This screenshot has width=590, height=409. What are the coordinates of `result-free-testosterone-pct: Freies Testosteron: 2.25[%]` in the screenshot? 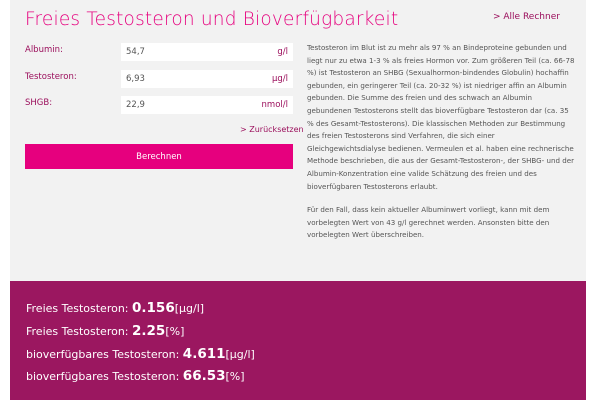 It's located at (105, 331).